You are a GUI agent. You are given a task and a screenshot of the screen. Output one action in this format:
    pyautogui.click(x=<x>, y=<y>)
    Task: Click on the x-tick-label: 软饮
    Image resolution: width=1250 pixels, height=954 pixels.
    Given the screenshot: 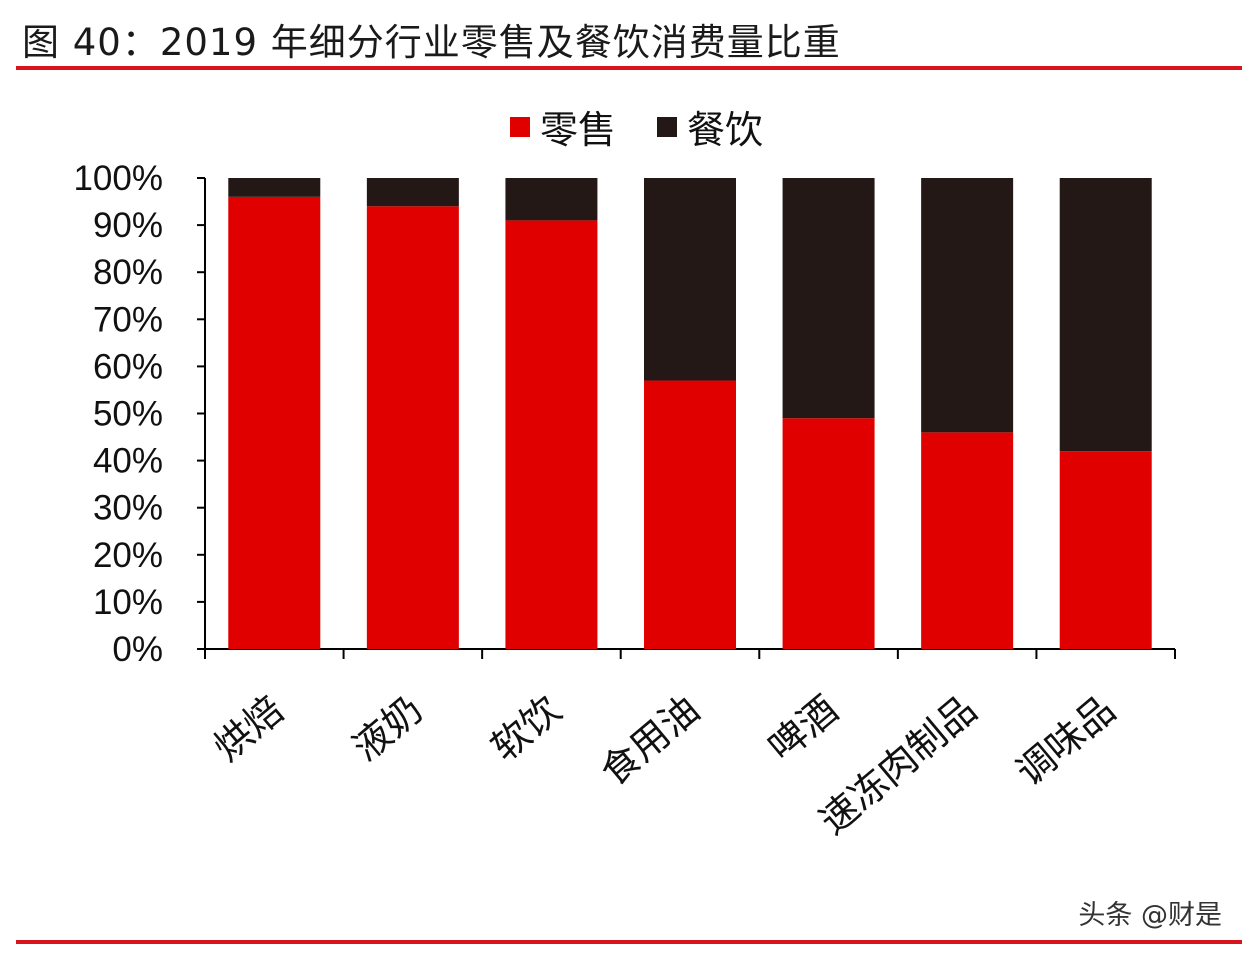 What is the action you would take?
    pyautogui.click(x=526, y=728)
    